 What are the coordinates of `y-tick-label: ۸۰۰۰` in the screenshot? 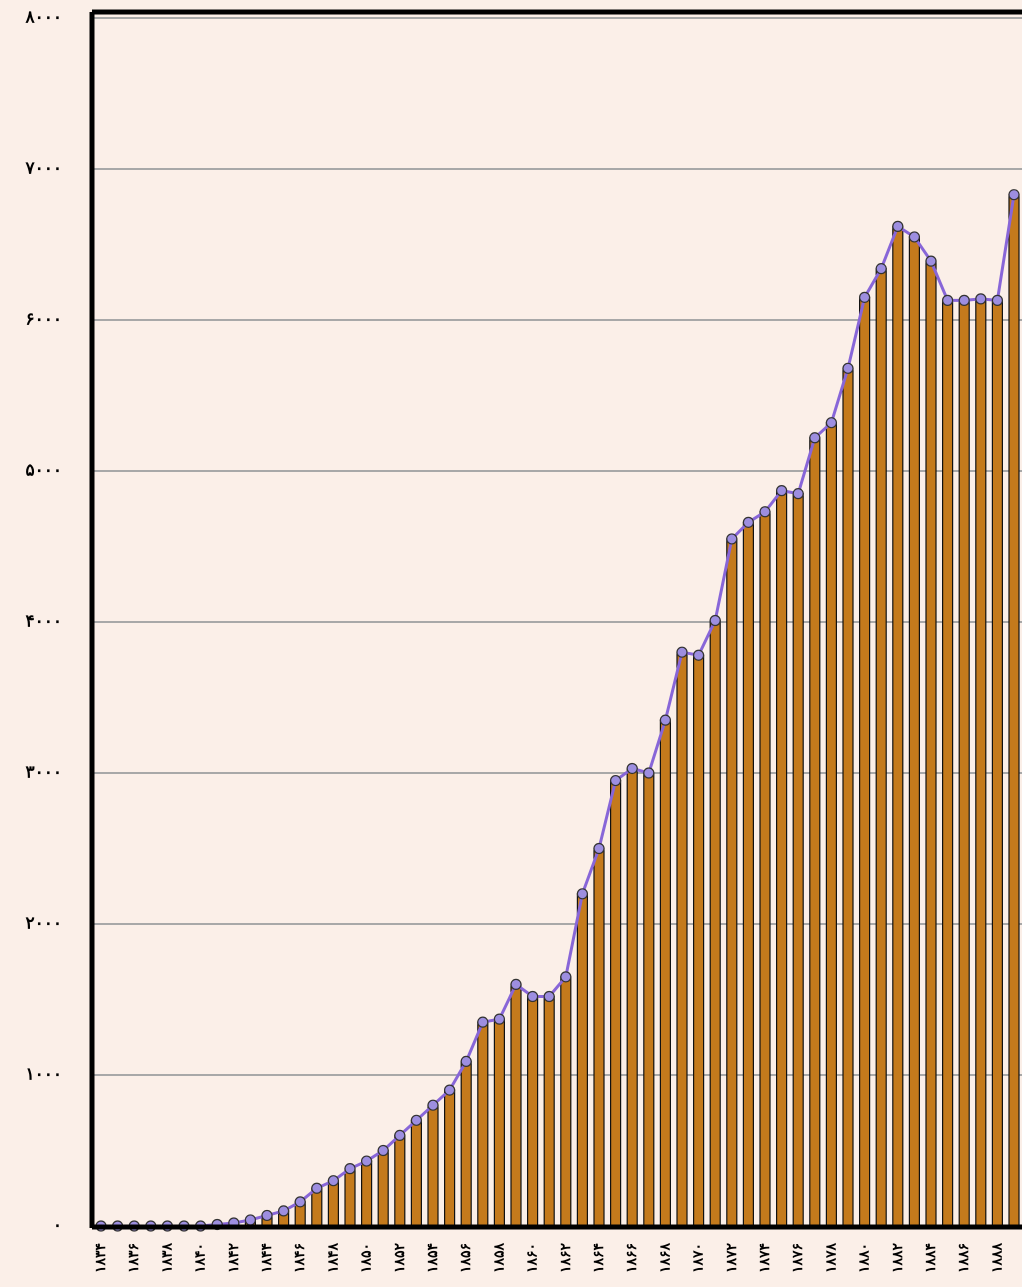 It's located at (43, 18).